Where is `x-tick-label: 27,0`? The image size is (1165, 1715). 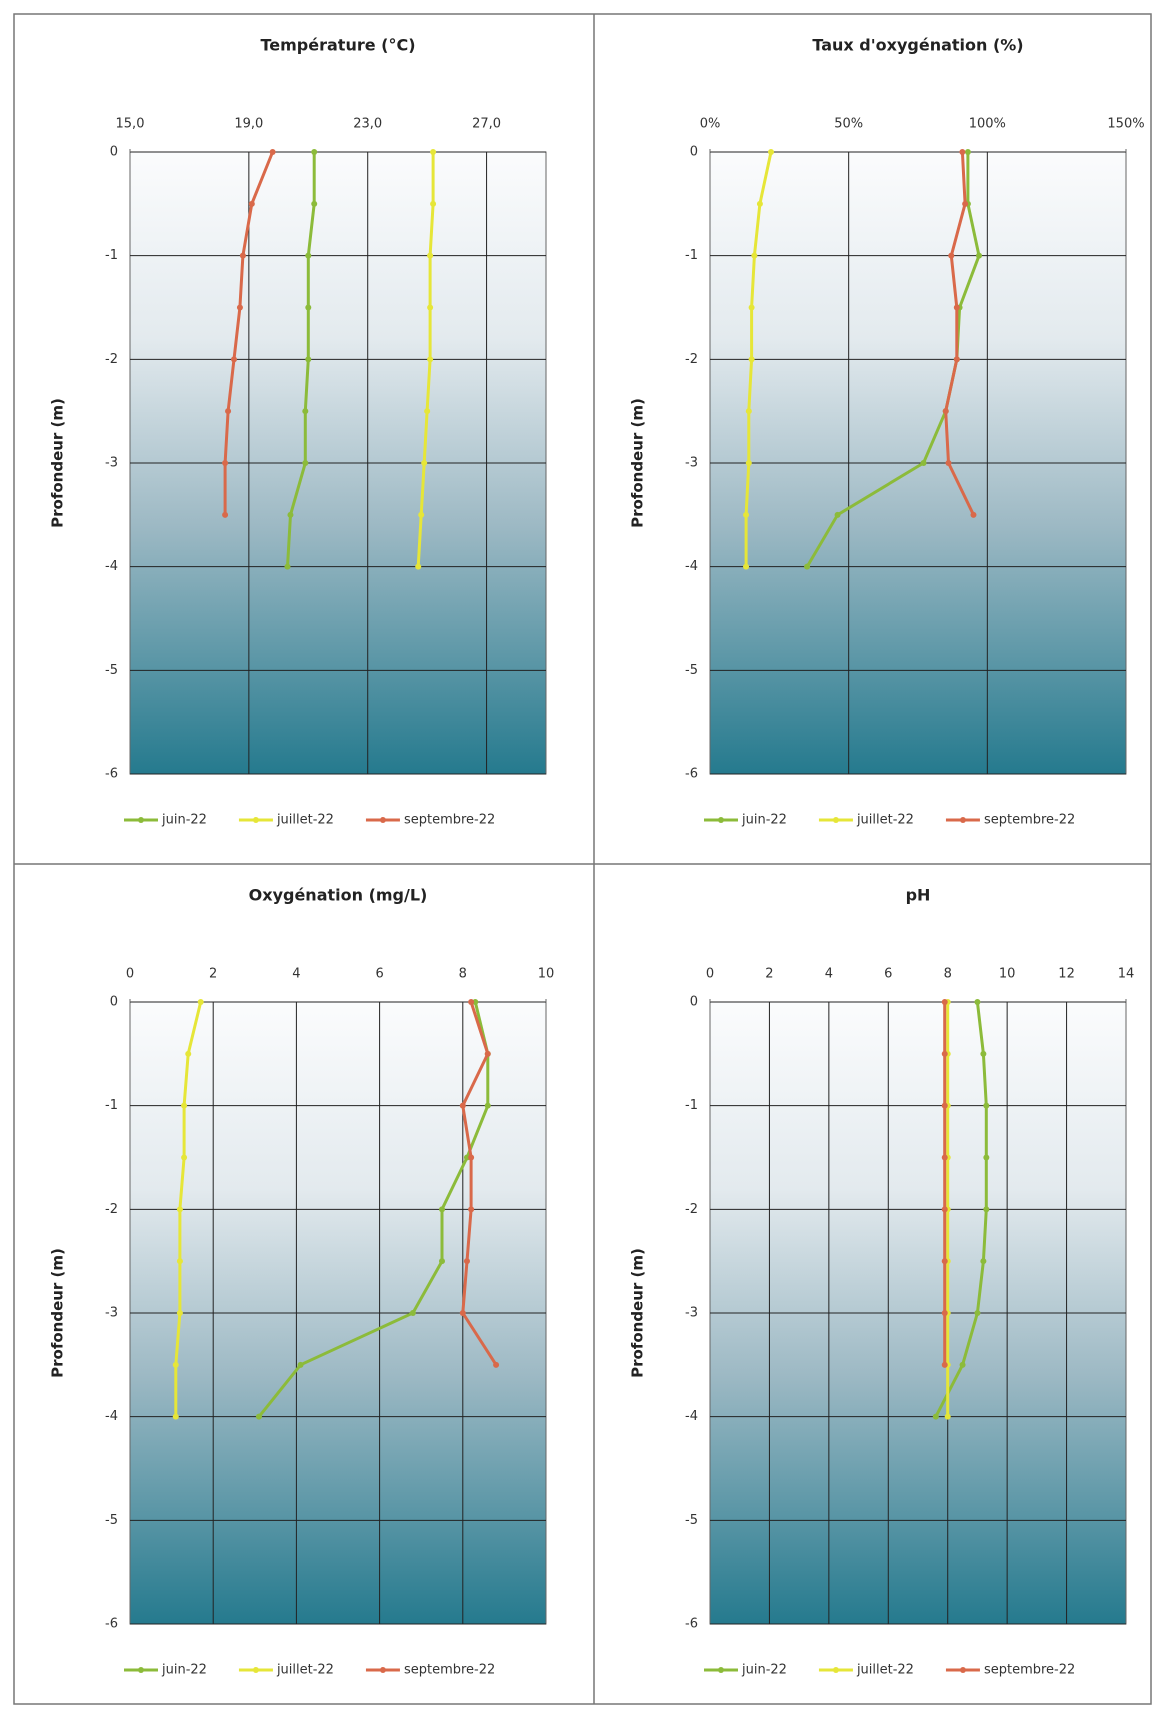
x-tick-label: 27,0 is located at coordinates (486, 124).